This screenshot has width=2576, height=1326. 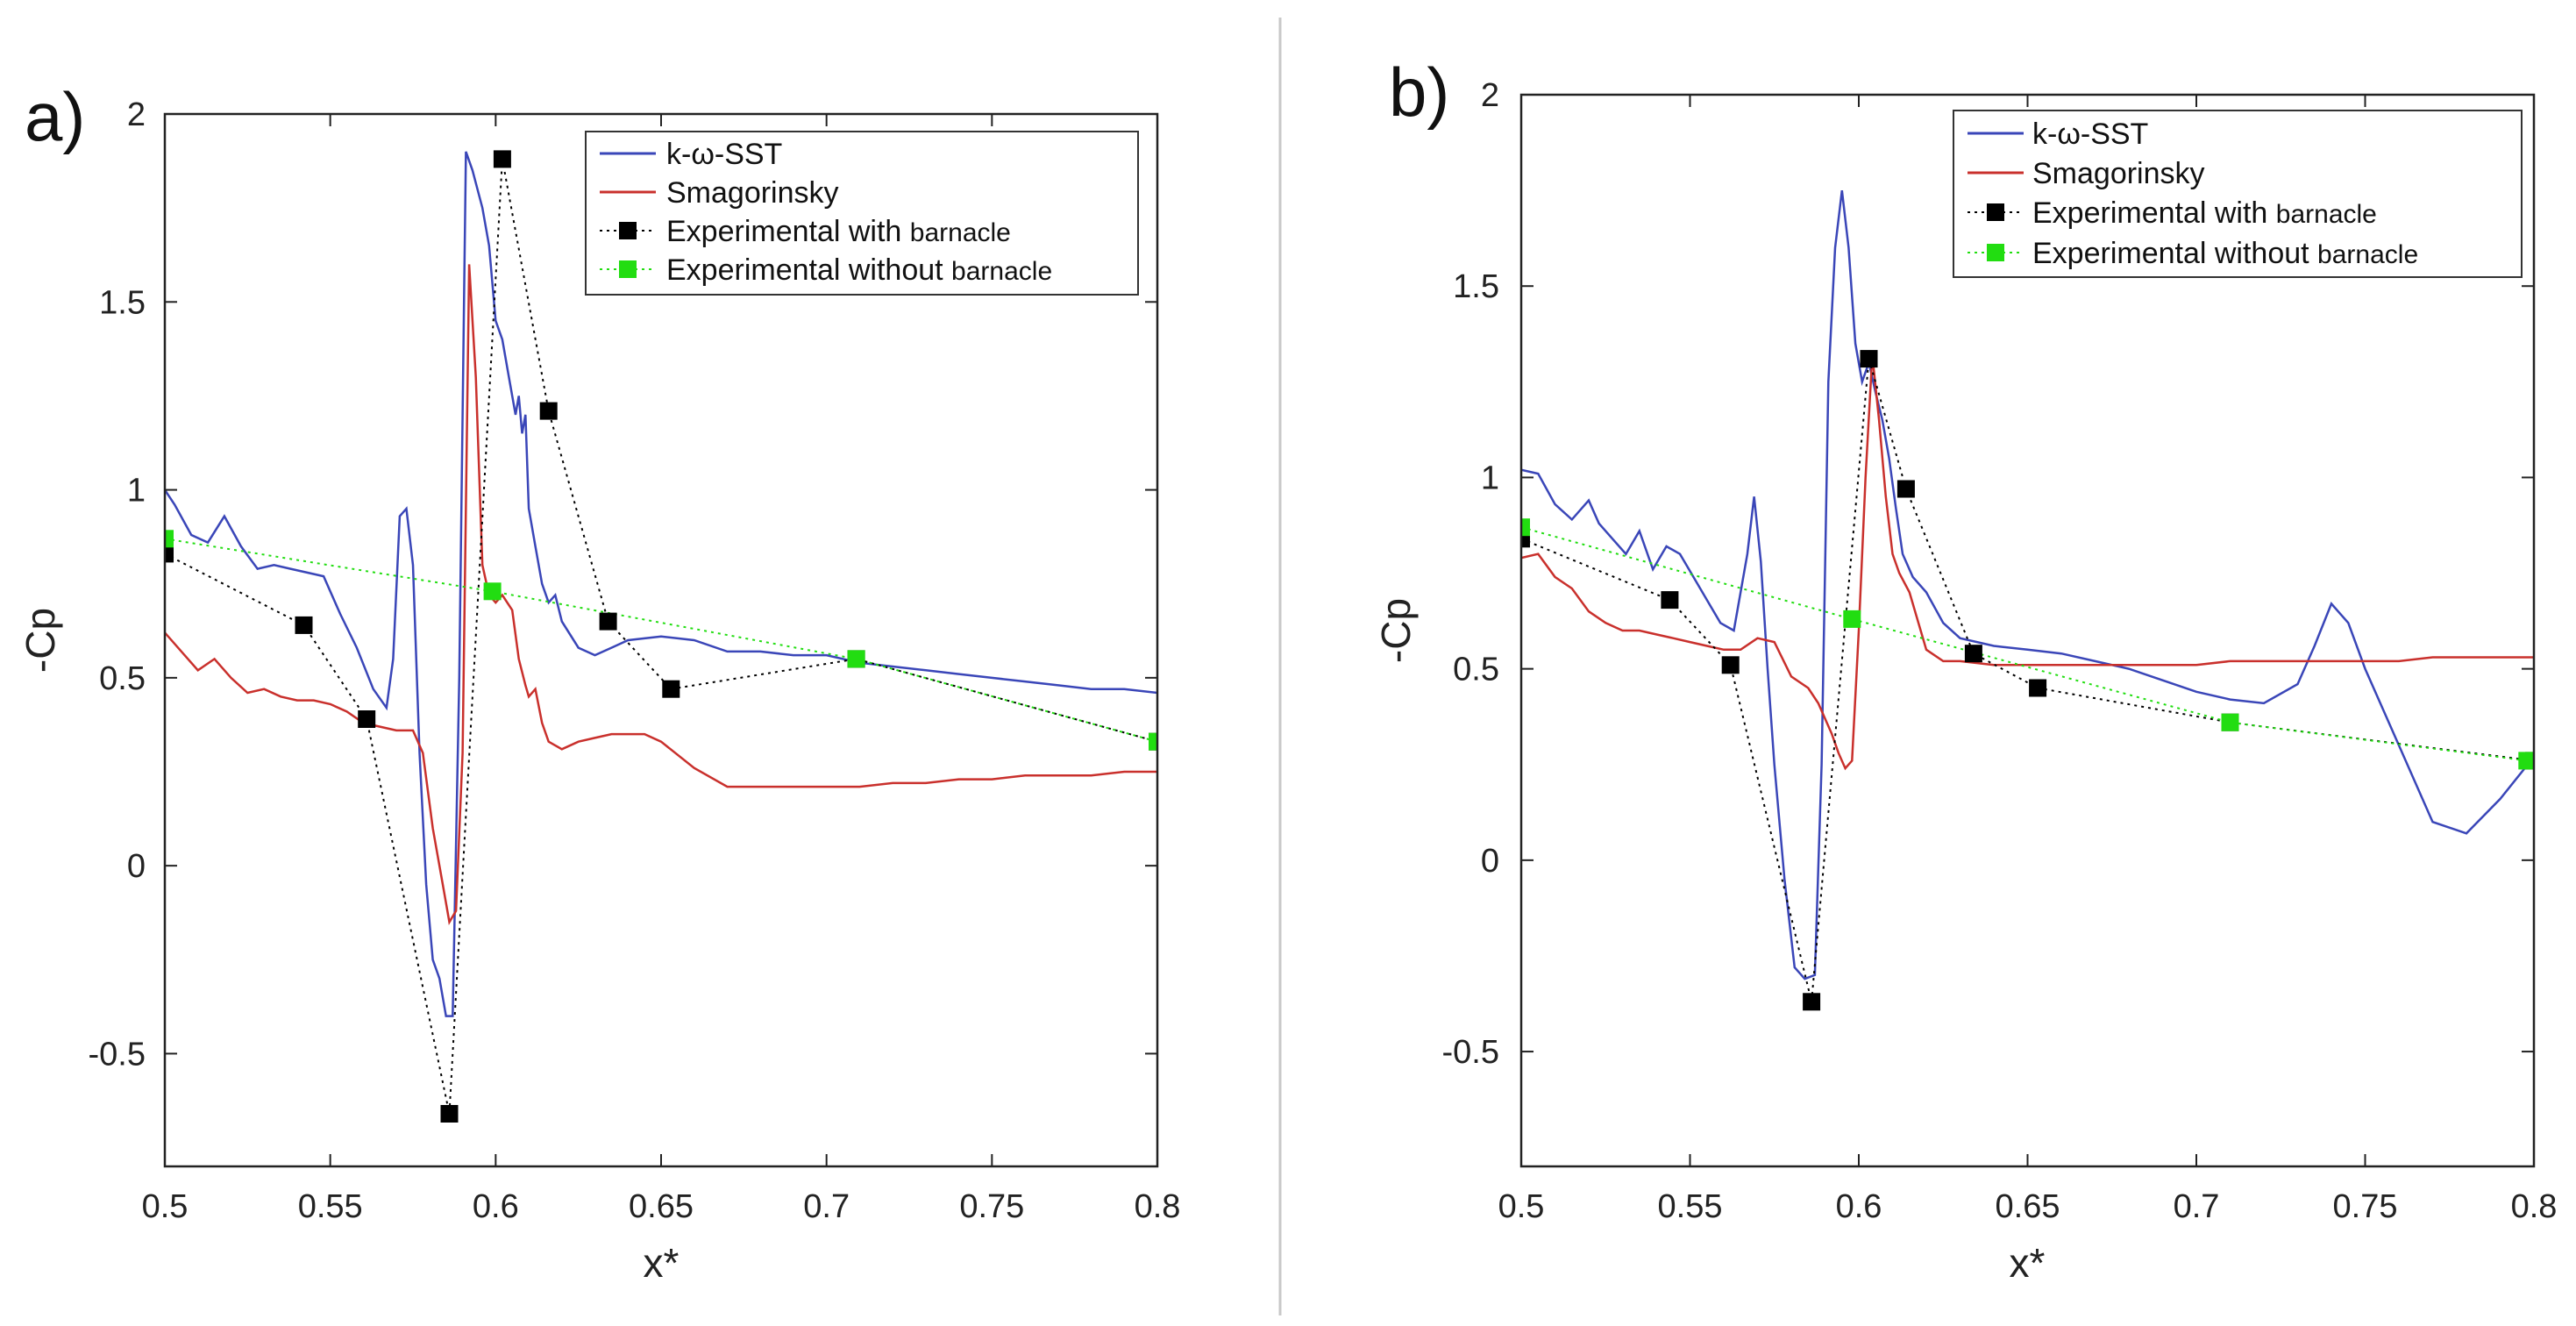 I want to click on panel-b-y-axis-label: -Cp, so click(x=1396, y=630).